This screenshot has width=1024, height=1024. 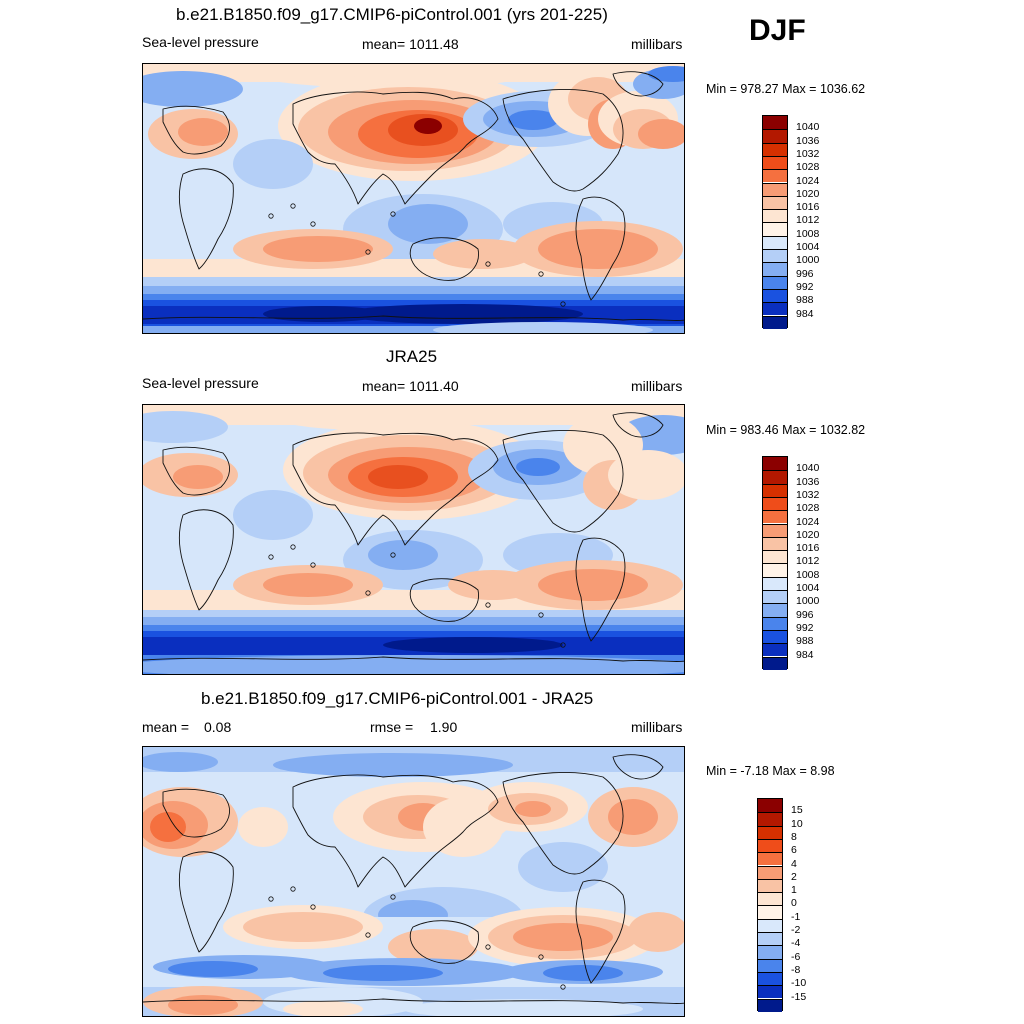 What do you see at coordinates (444, 727) in the screenshot?
I see `panel3-rmse-value: 1.90` at bounding box center [444, 727].